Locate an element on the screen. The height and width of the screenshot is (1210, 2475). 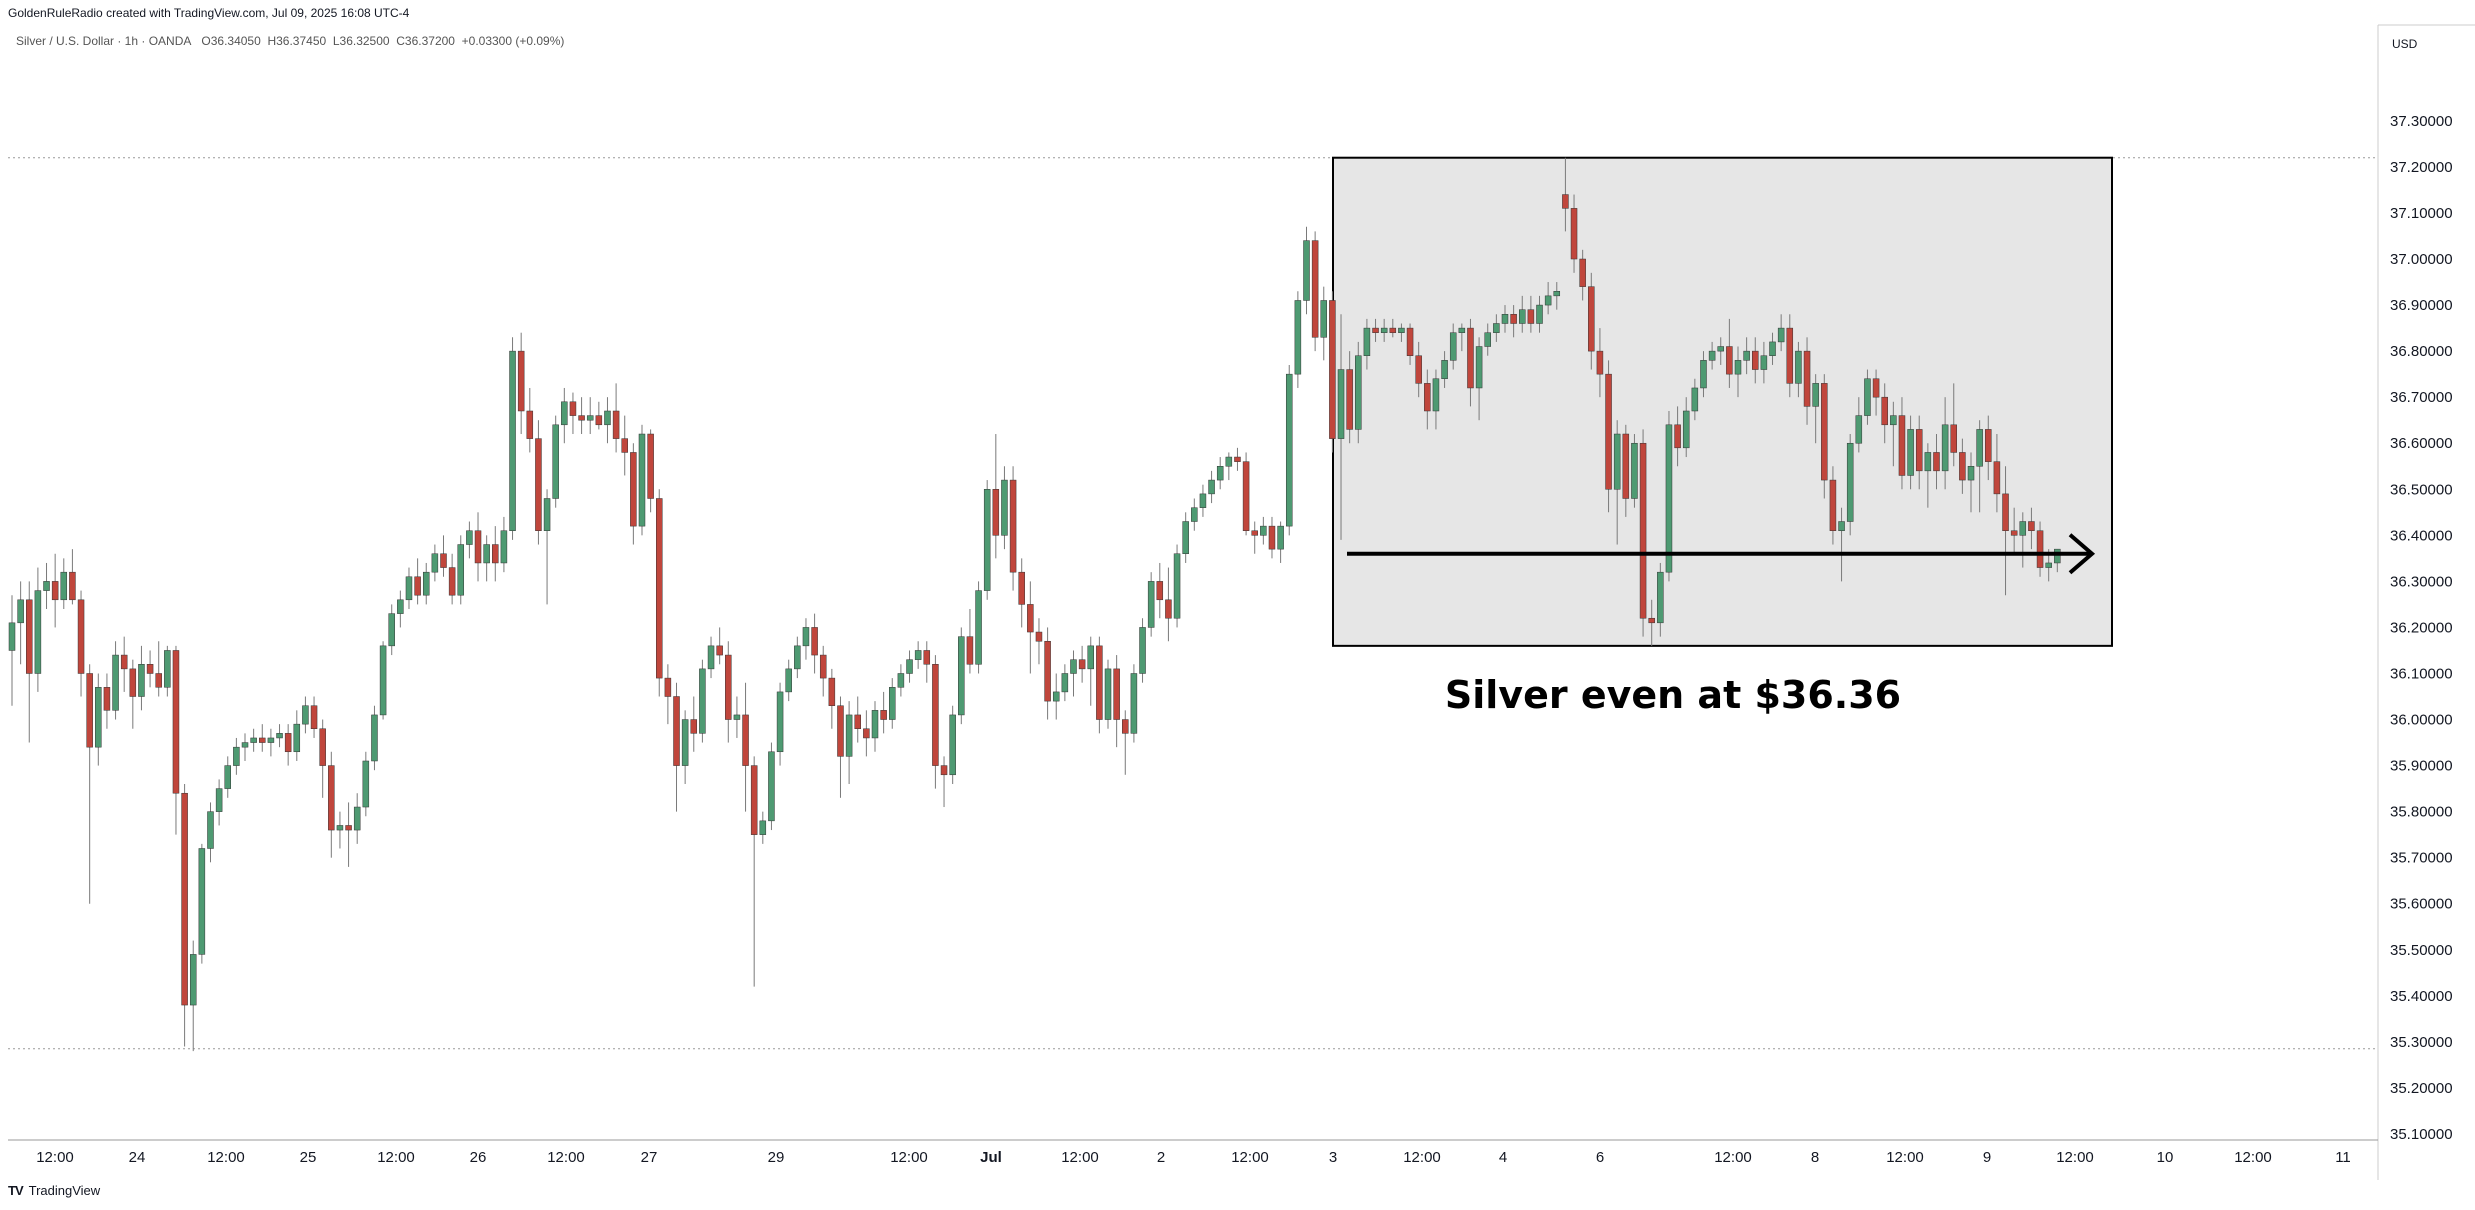
annotation-text: Silver even at $36.36 is located at coordinates (1673, 695).